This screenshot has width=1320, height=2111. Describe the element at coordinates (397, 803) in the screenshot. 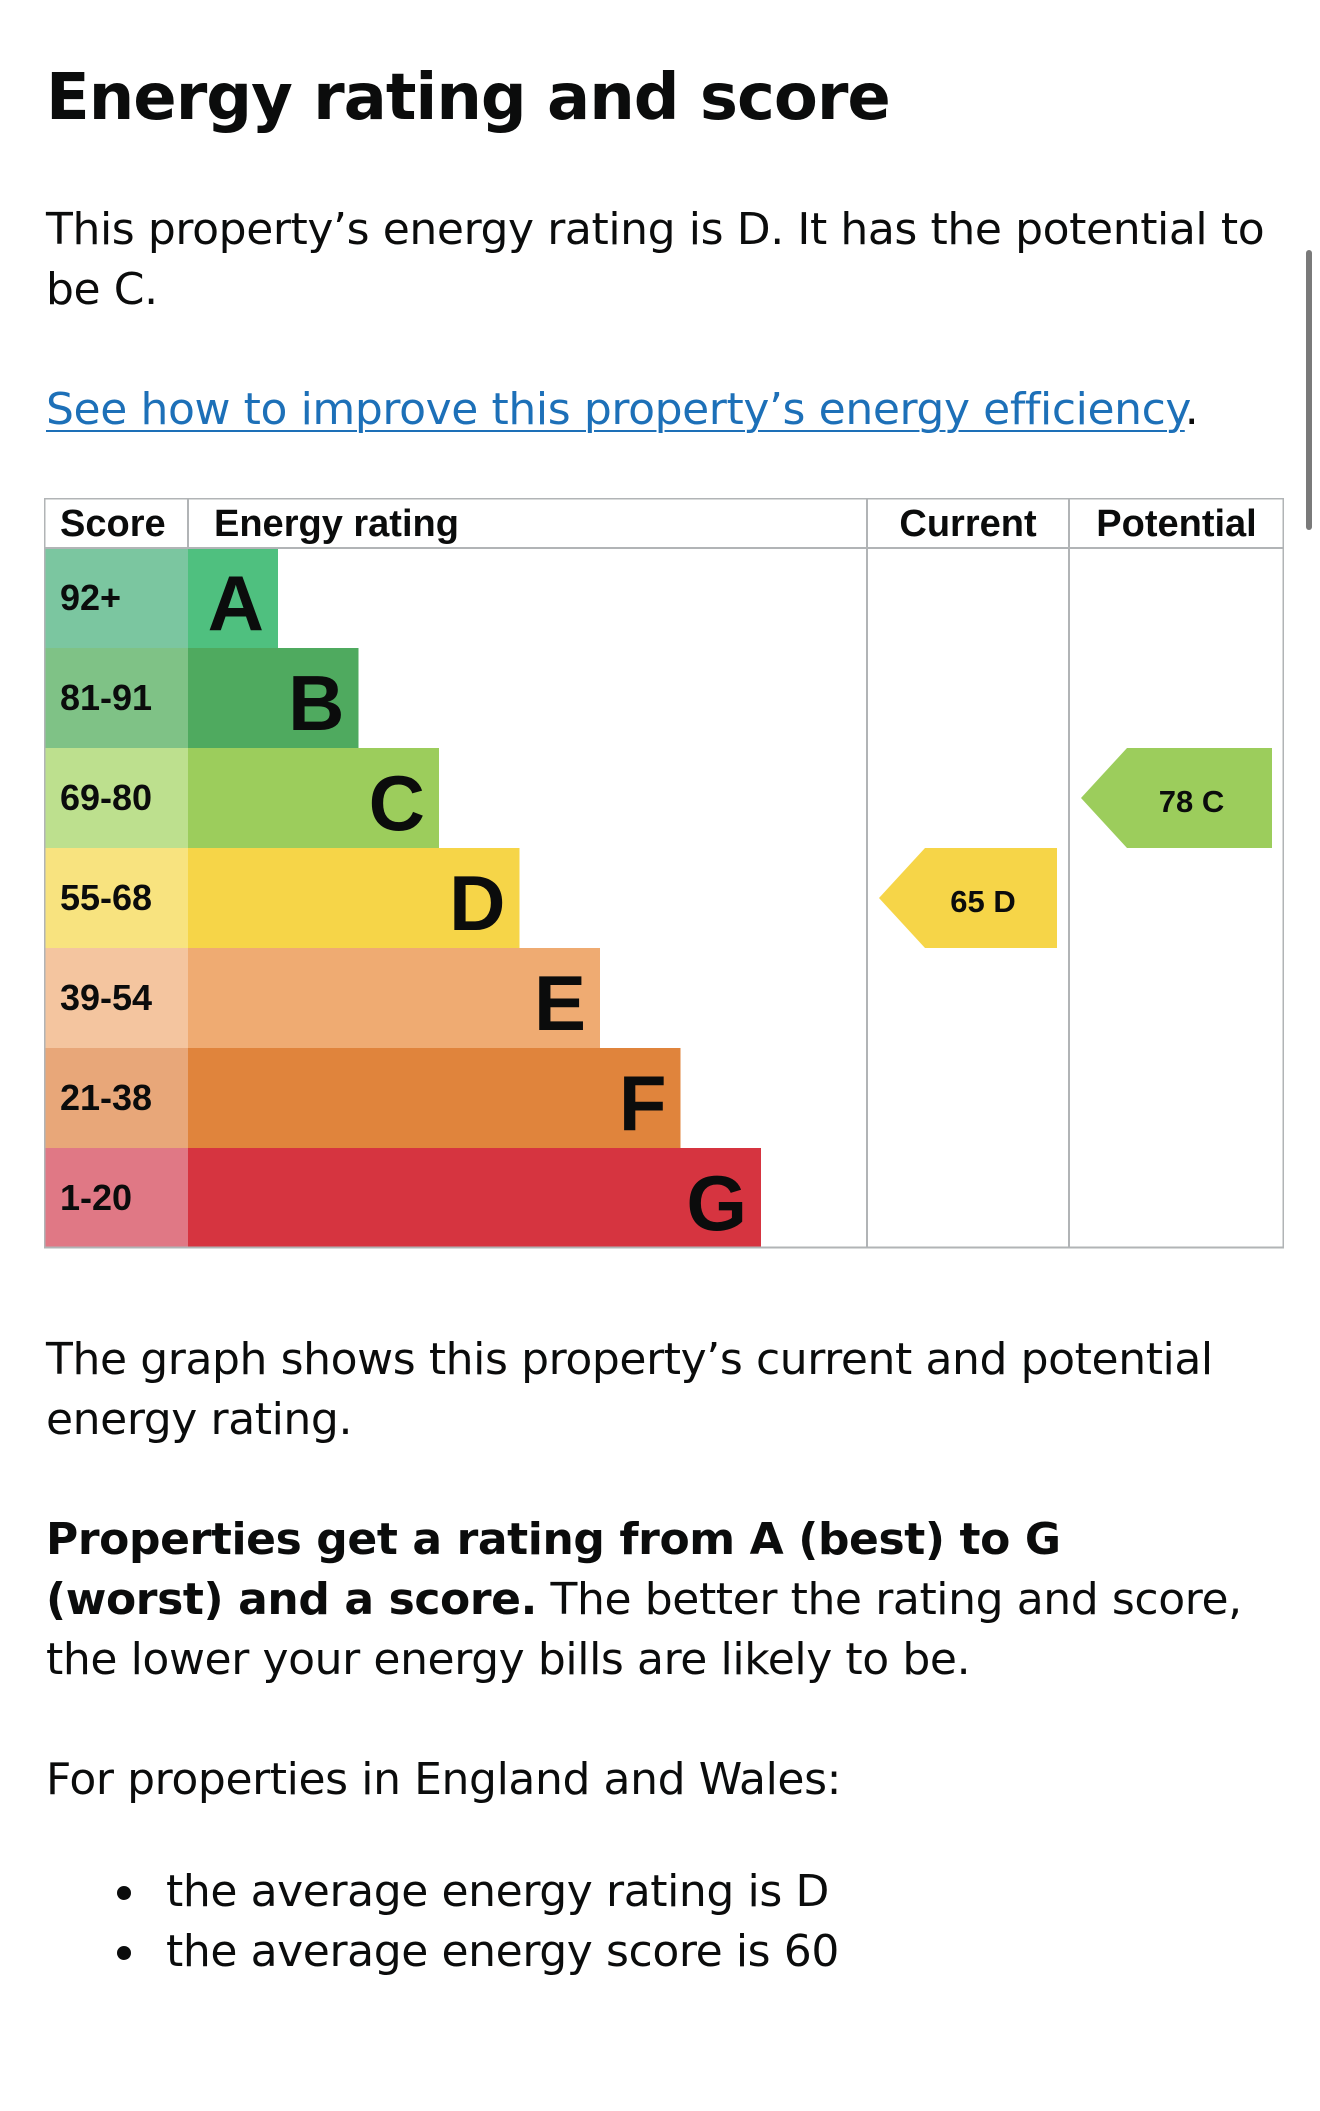

I see `rating-letter-c: C` at that location.